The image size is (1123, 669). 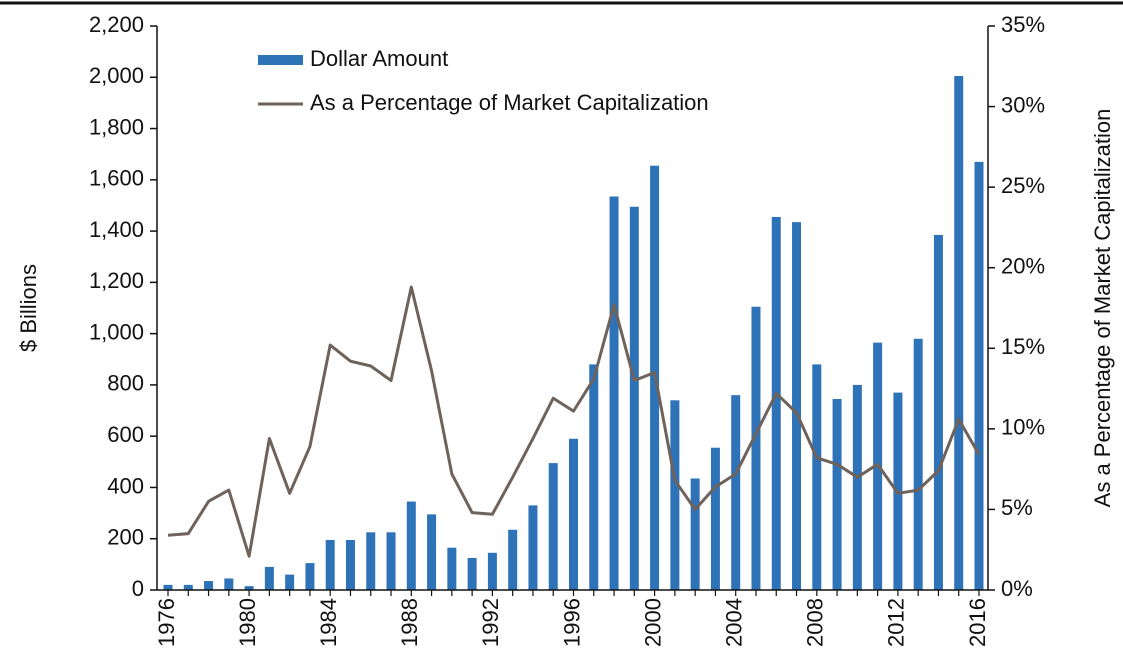 What do you see at coordinates (977, 622) in the screenshot?
I see `x-tick-label: 2016` at bounding box center [977, 622].